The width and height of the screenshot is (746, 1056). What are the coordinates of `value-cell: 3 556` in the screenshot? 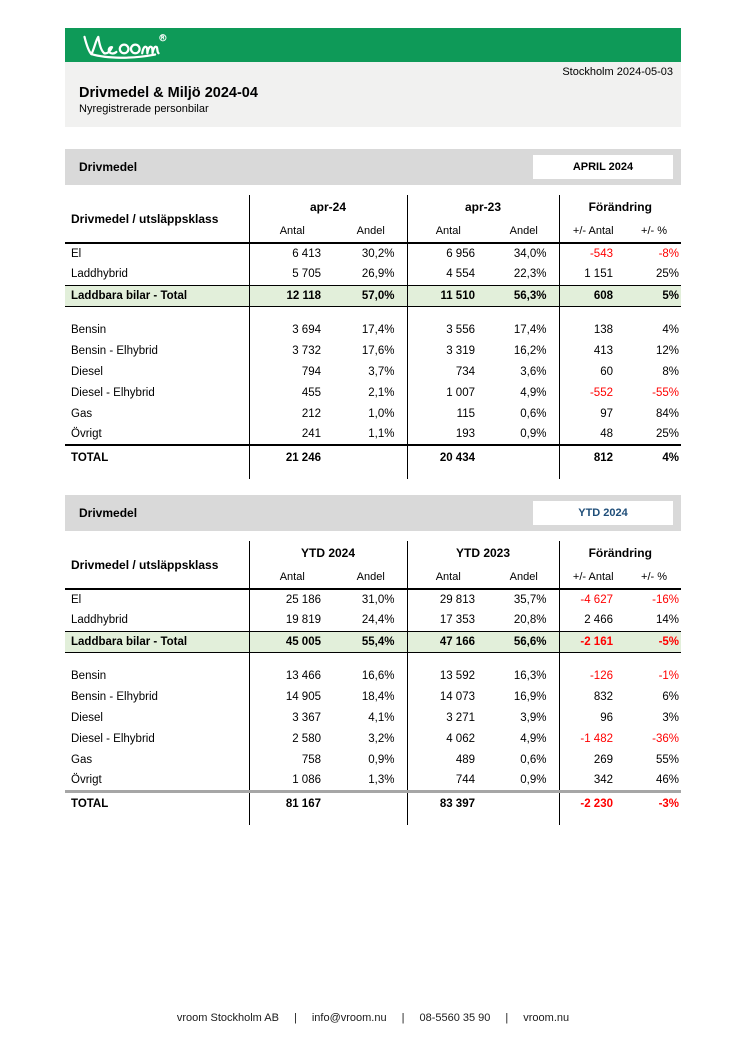 It's located at (460, 329).